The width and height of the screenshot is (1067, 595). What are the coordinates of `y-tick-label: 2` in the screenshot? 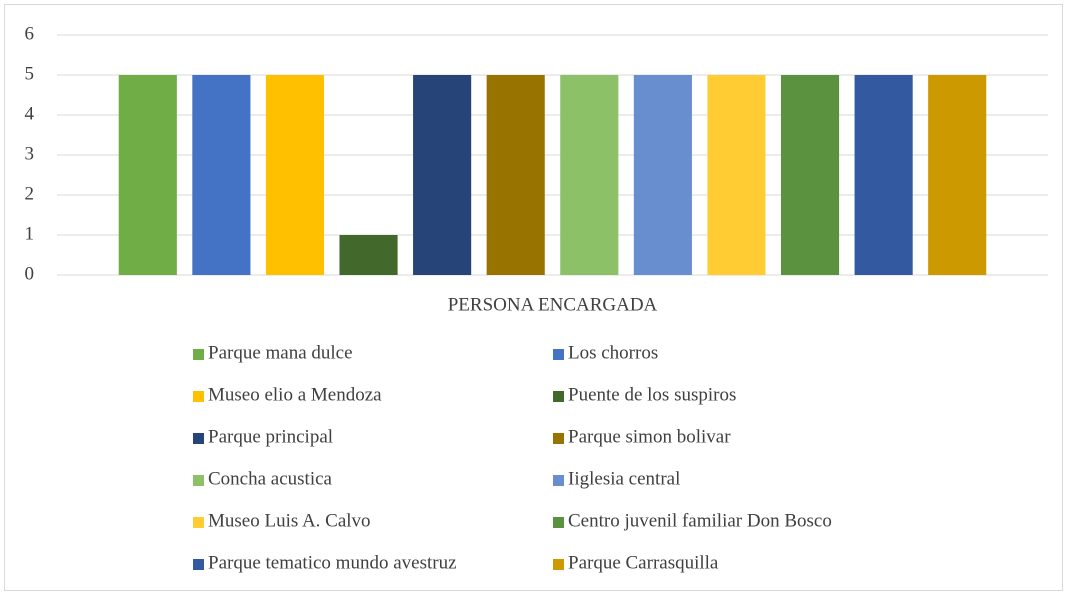 It's located at (30, 193).